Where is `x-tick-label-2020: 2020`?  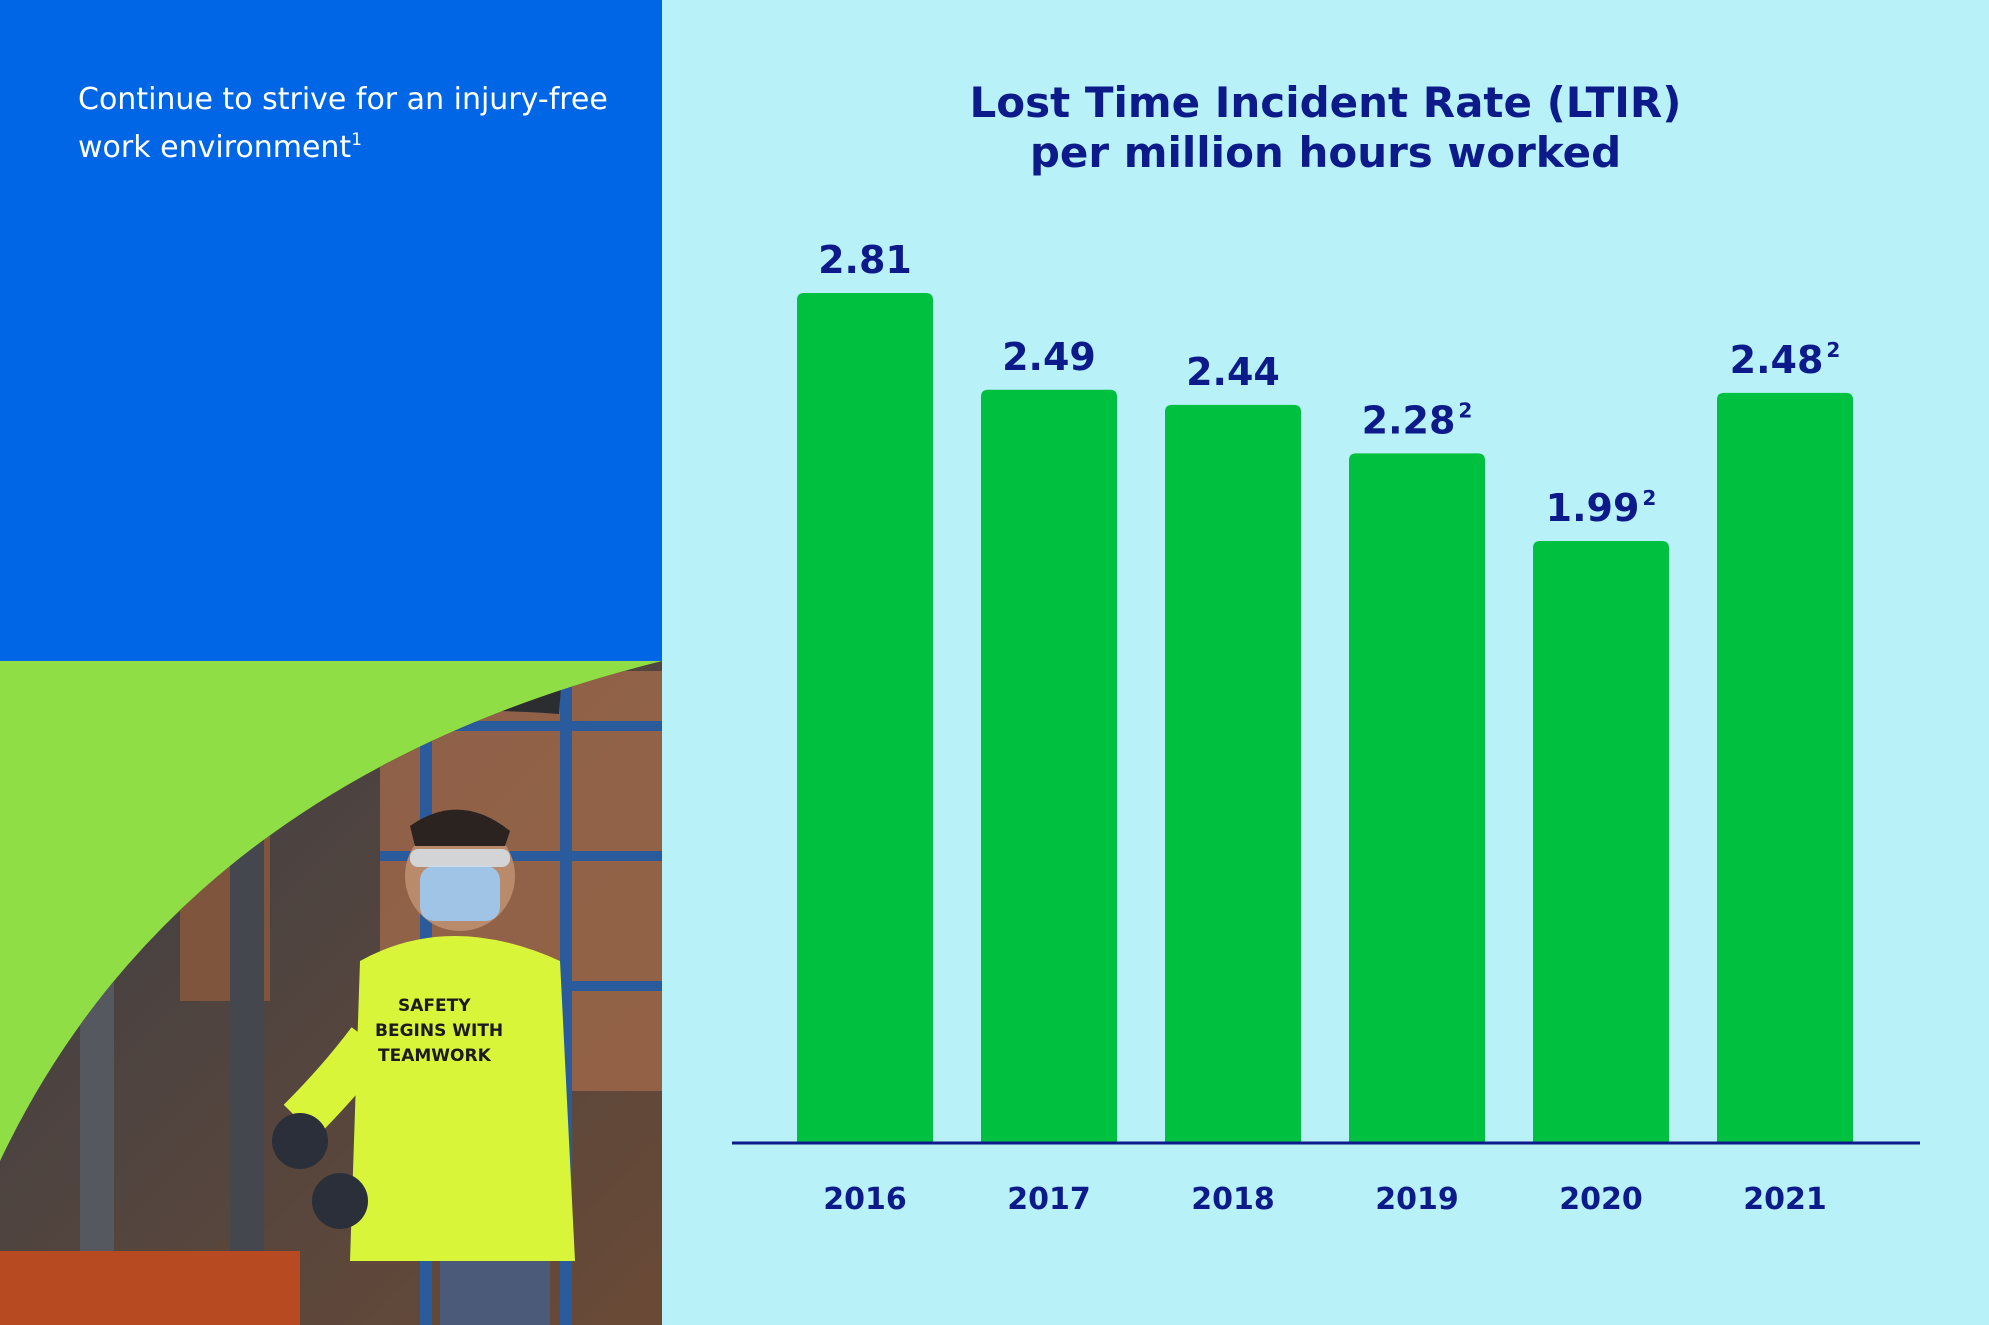
x-tick-label-2020: 2020 is located at coordinates (1601, 1199).